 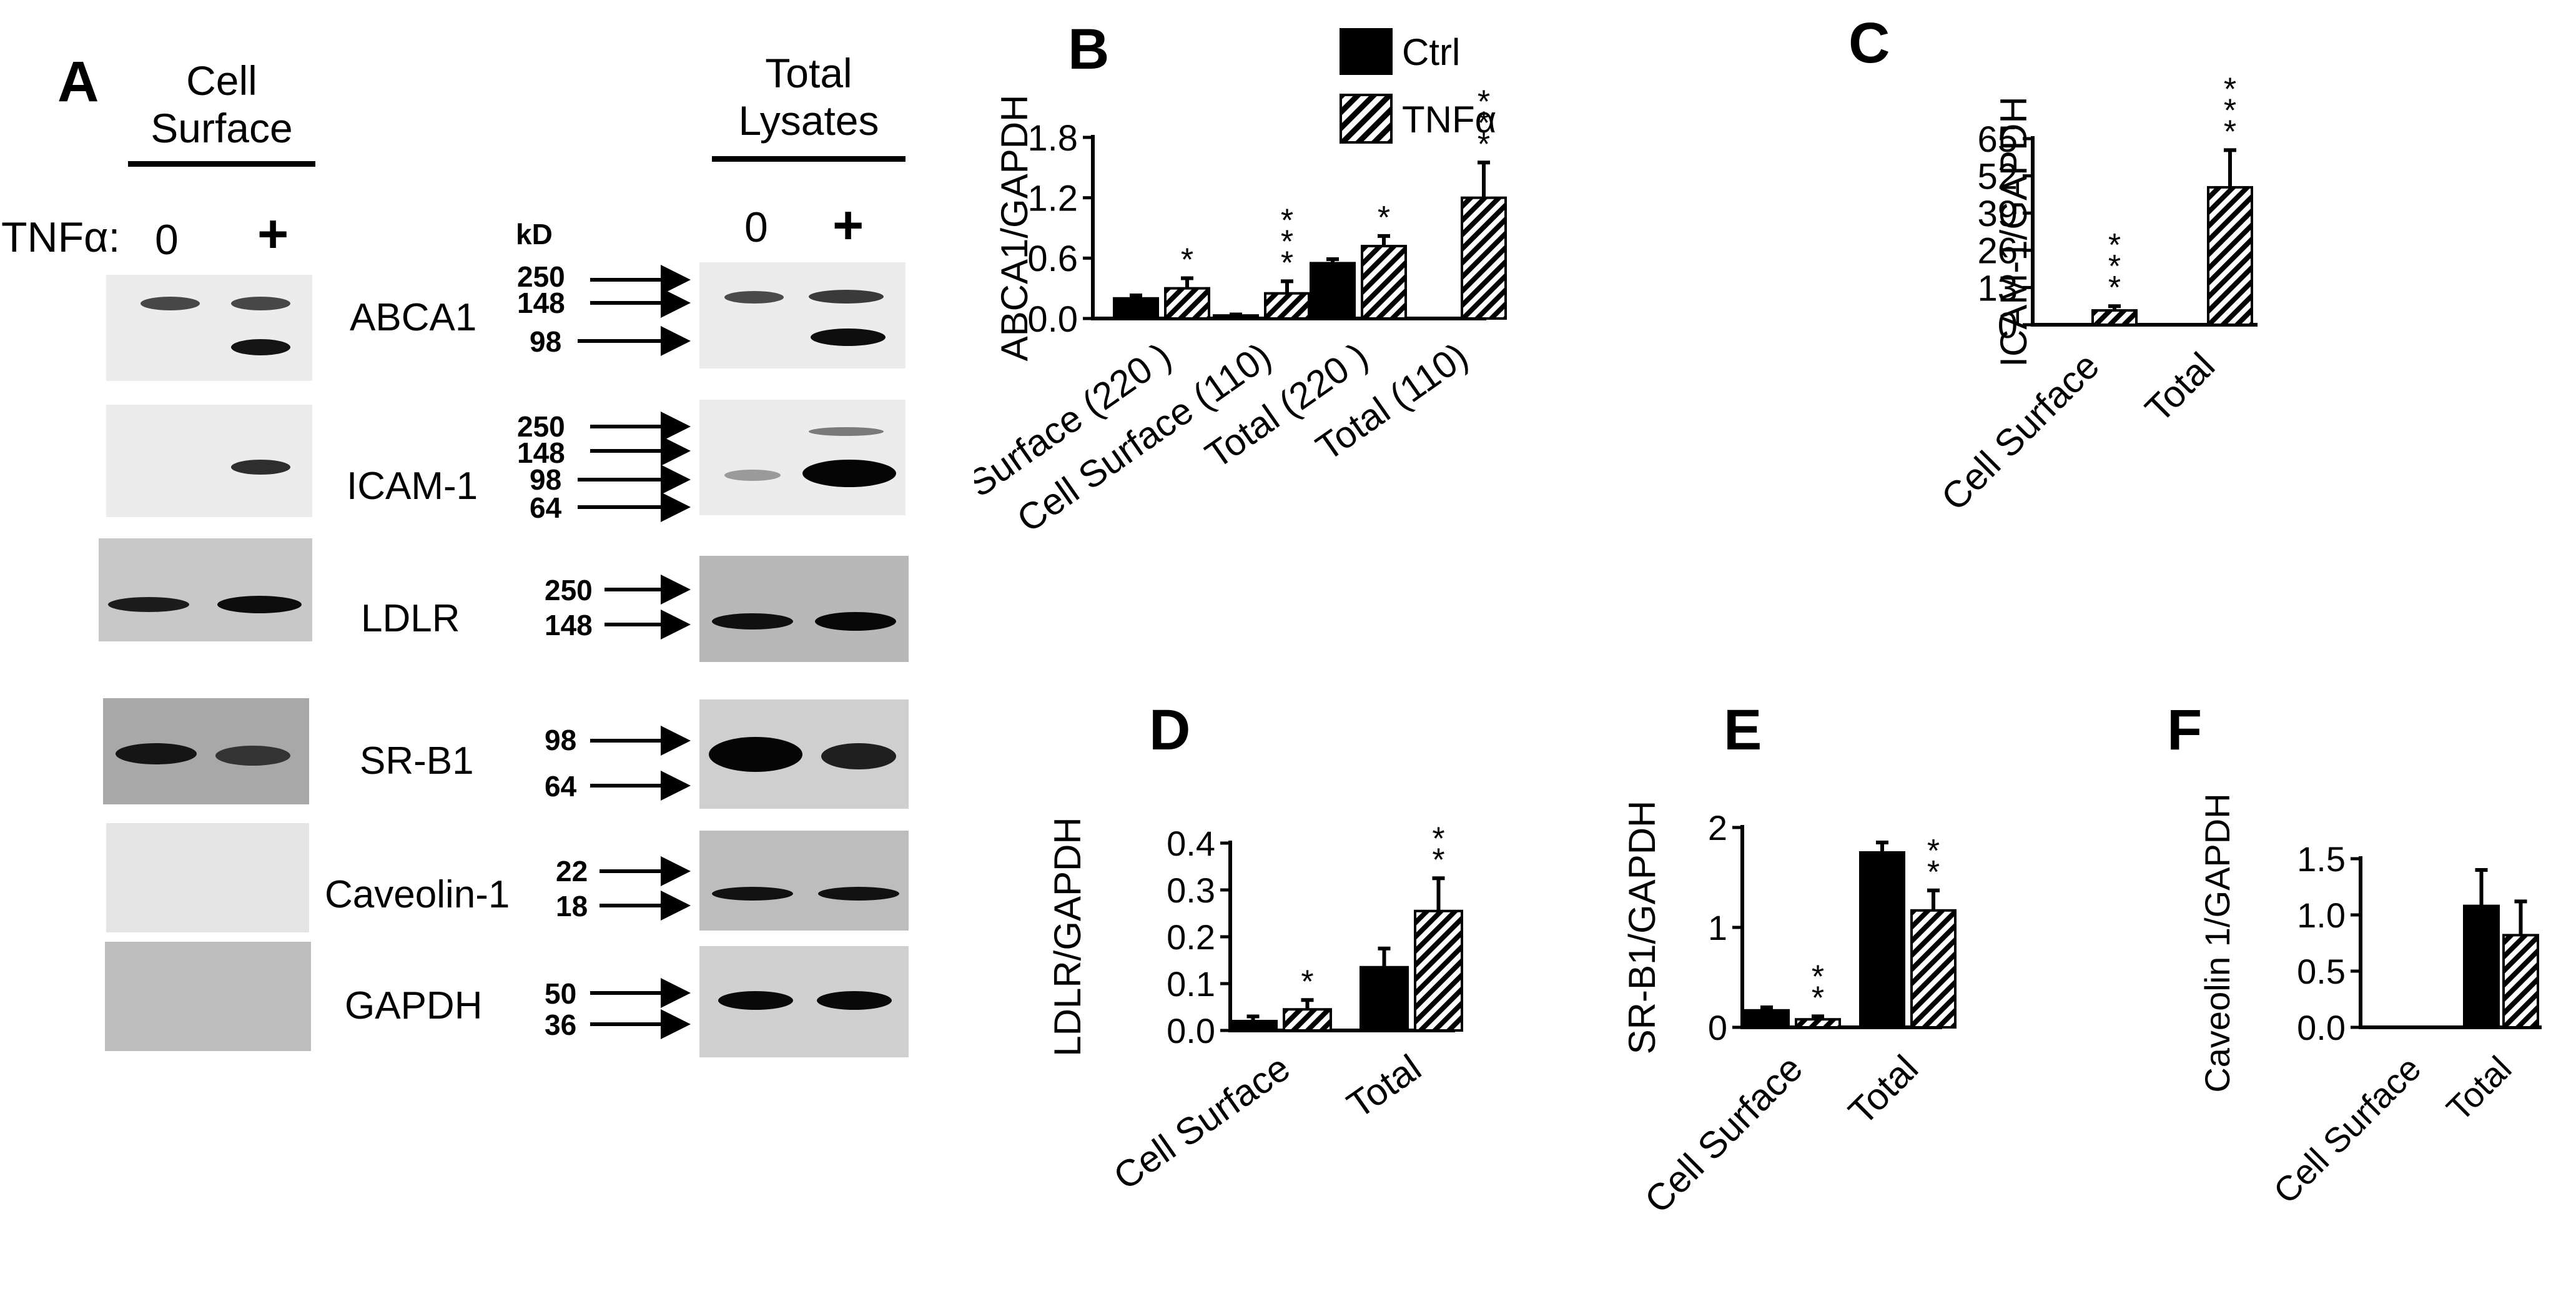 I want to click on marker-ldlr-250: 250, so click(x=569, y=590).